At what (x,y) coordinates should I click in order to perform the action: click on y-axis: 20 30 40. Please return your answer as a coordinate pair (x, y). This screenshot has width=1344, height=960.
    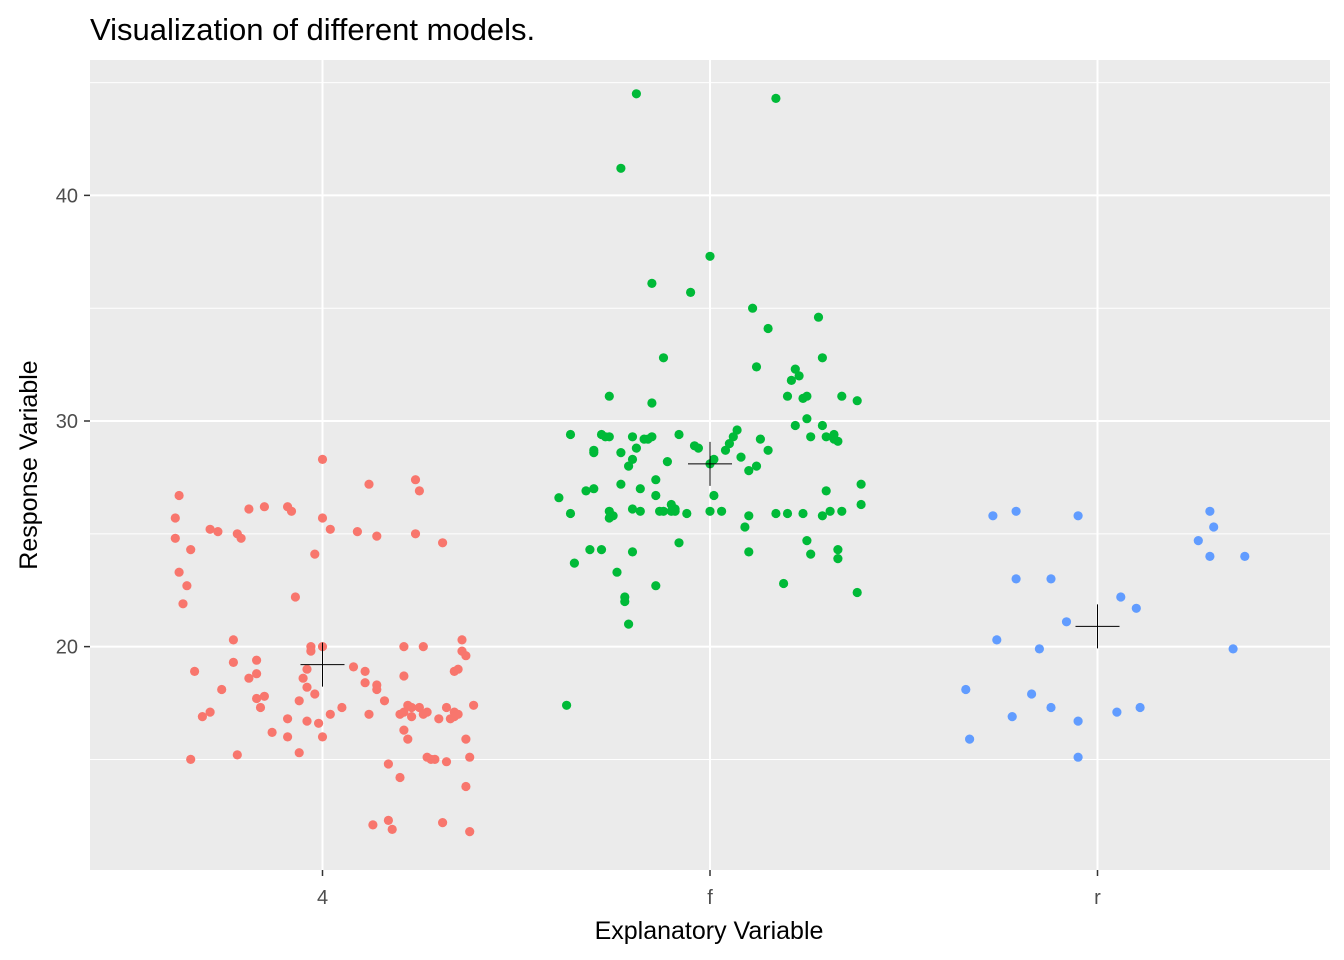
    Looking at the image, I should click on (73, 422).